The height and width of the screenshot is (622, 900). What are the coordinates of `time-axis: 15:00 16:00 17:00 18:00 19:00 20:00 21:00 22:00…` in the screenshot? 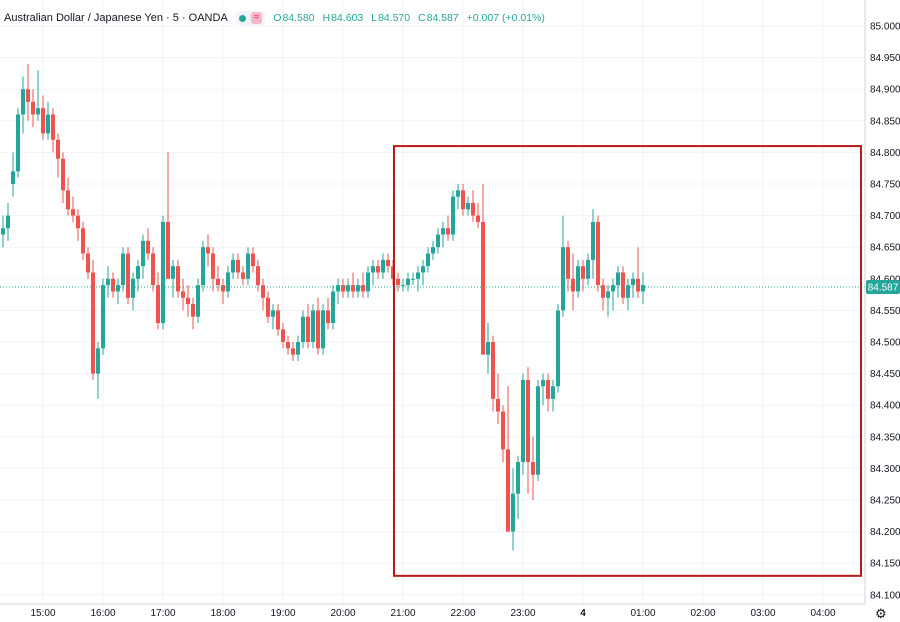 It's located at (432, 613).